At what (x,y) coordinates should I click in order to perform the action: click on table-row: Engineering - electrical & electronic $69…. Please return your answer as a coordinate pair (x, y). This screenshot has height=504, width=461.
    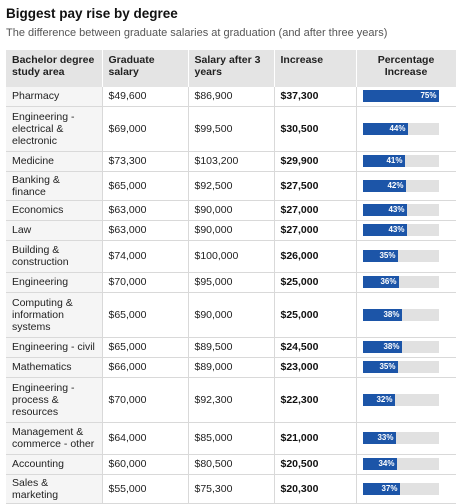
    Looking at the image, I should click on (231, 129).